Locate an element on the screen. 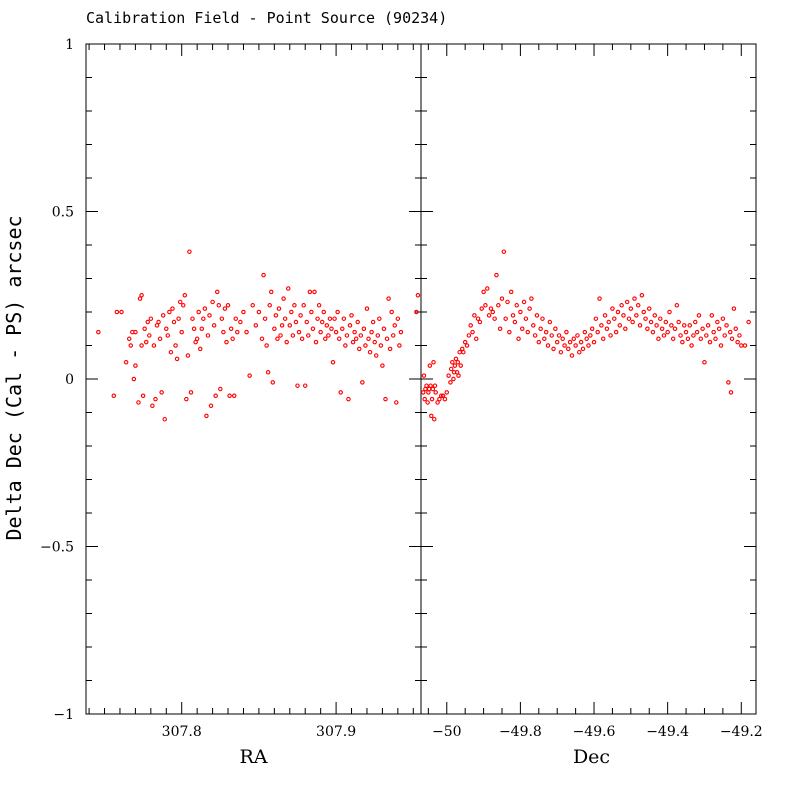 Image resolution: width=800 pixels, height=800 pixels. x-tick-label: −49.6 is located at coordinates (594, 732).